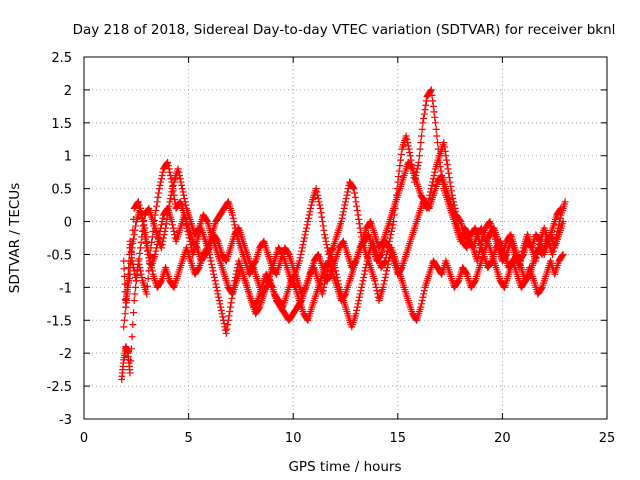  I want to click on y-tick-label-1: -2.5, so click(59, 387).